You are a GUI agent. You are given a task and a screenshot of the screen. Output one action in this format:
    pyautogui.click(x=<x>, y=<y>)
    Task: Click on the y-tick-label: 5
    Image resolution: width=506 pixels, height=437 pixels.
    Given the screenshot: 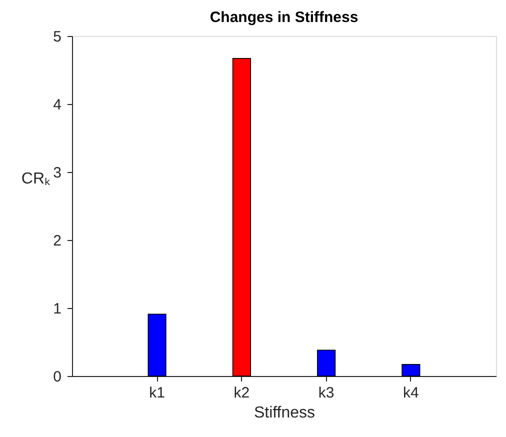 What is the action you would take?
    pyautogui.click(x=57, y=37)
    